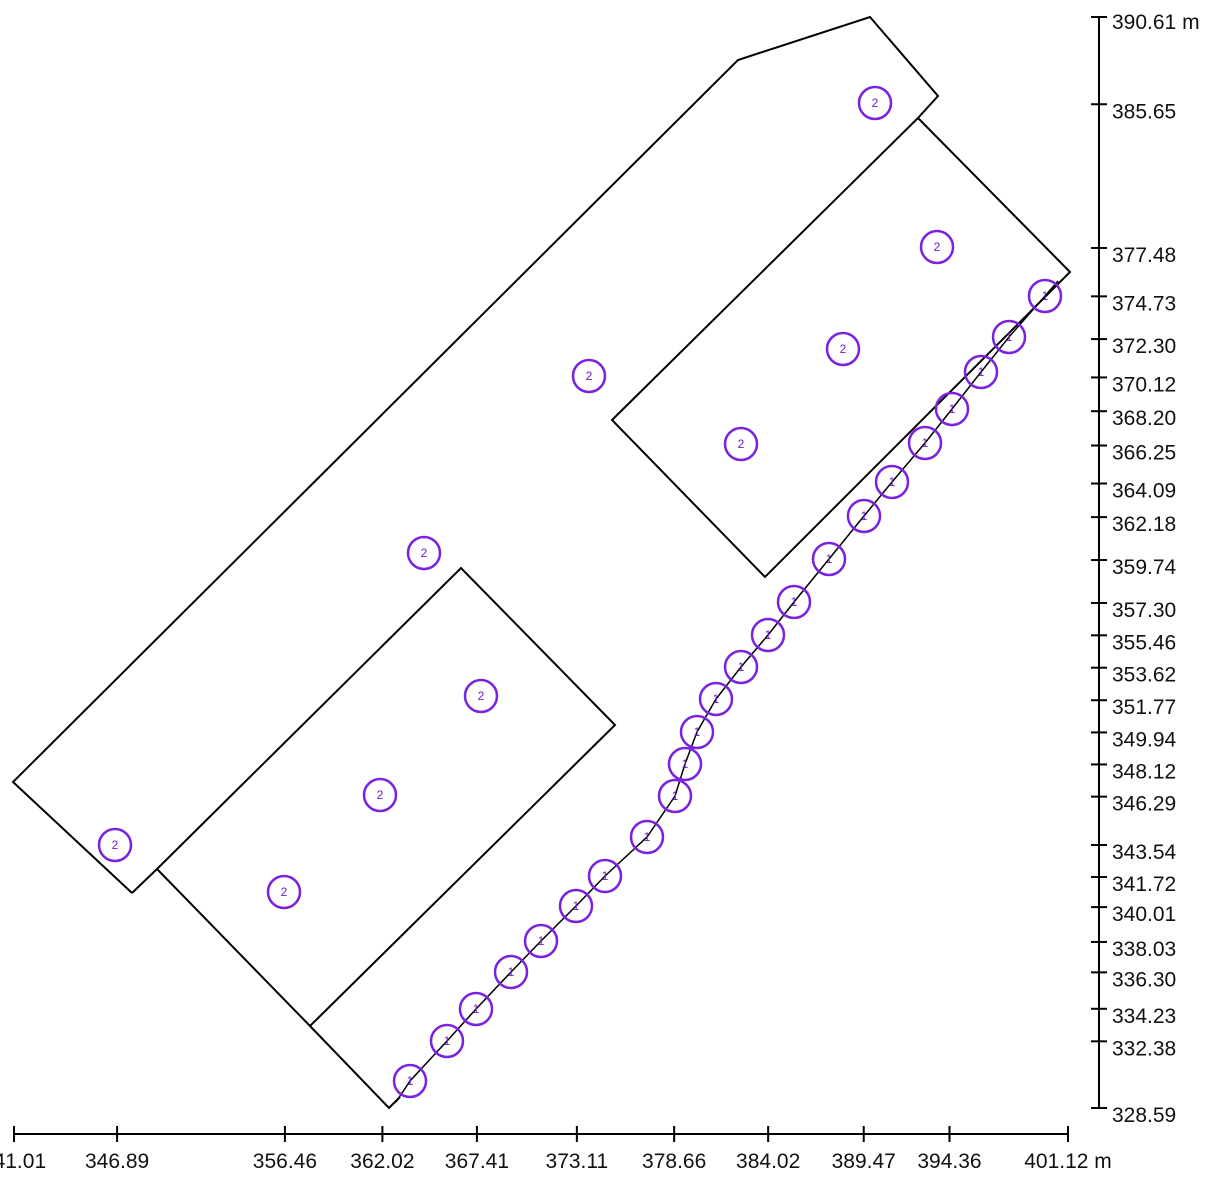 The width and height of the screenshot is (1215, 1178). Describe the element at coordinates (1144, 914) in the screenshot. I see `y-tick-label: 340.01` at that location.